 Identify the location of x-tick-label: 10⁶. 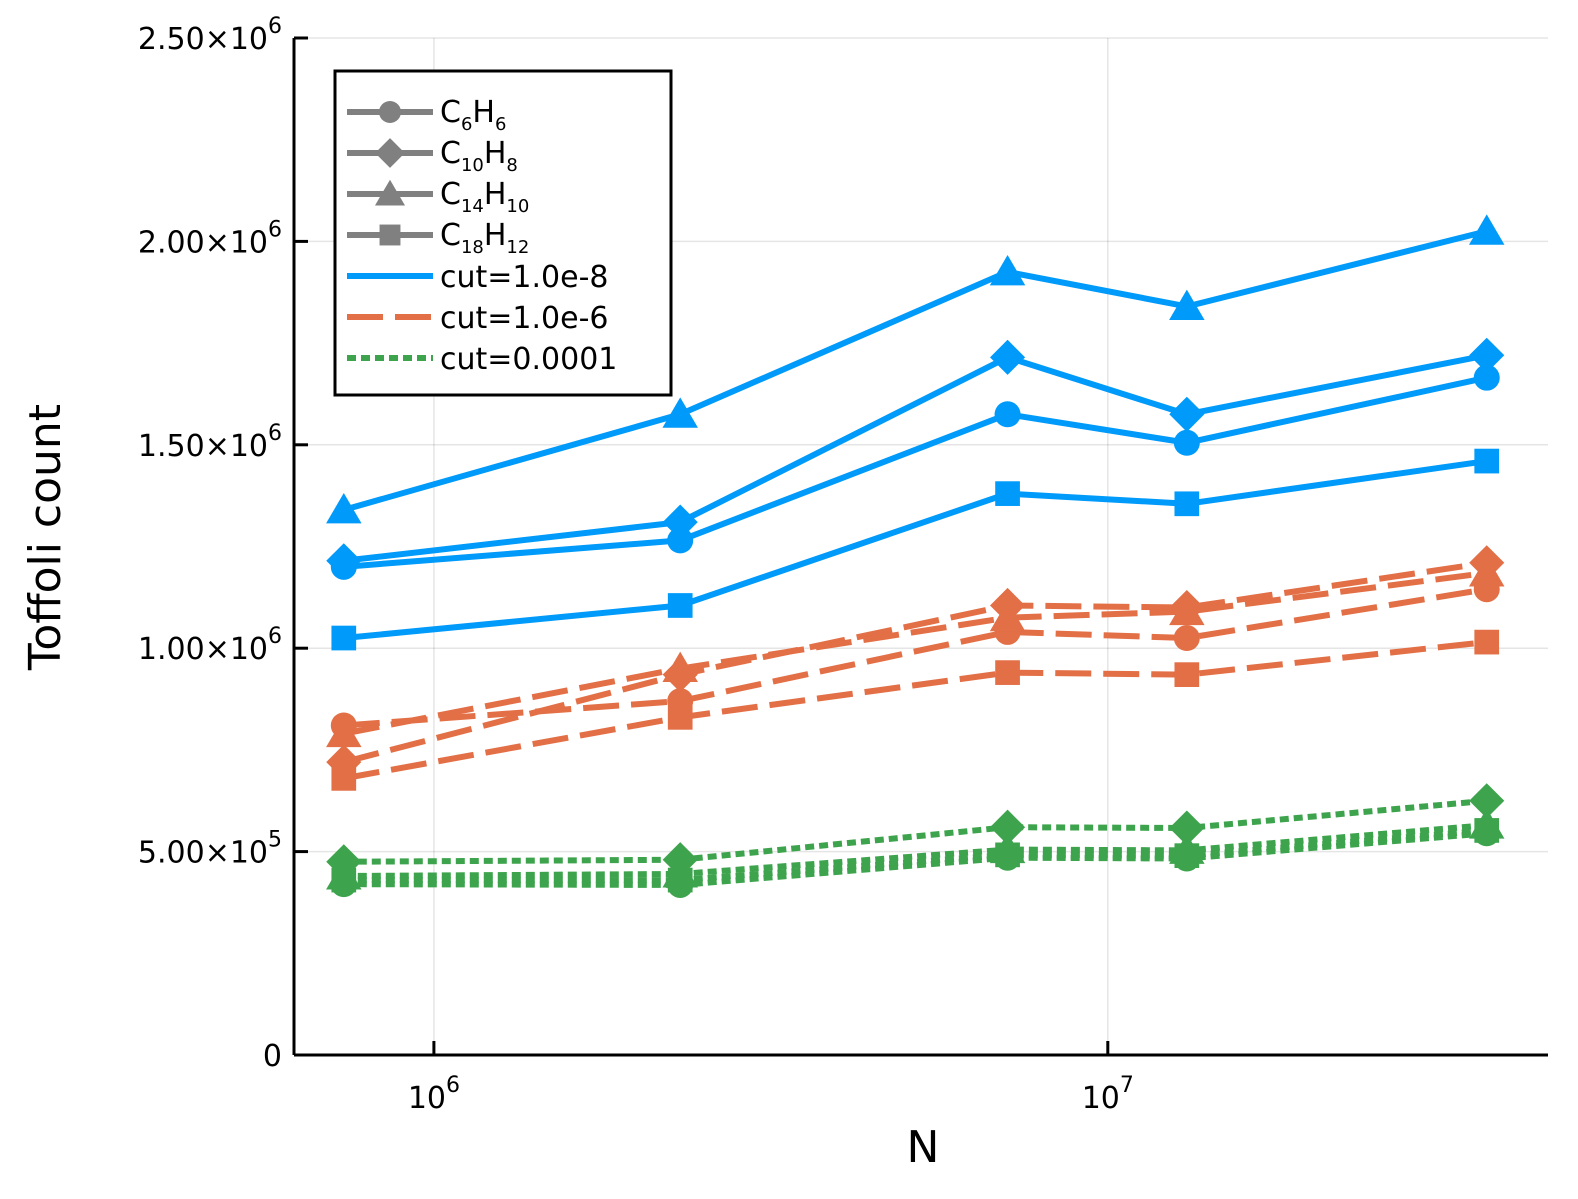
(434, 1094).